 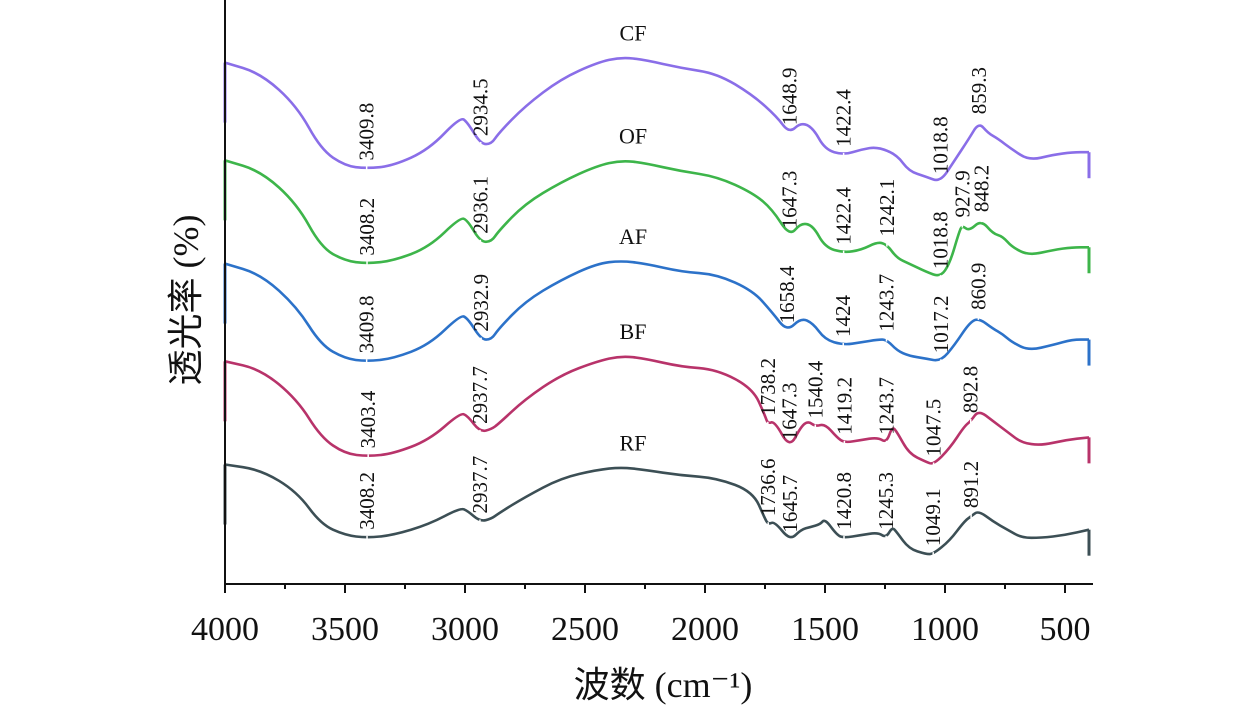 What do you see at coordinates (657, 509) in the screenshot?
I see `series-line-rf` at bounding box center [657, 509].